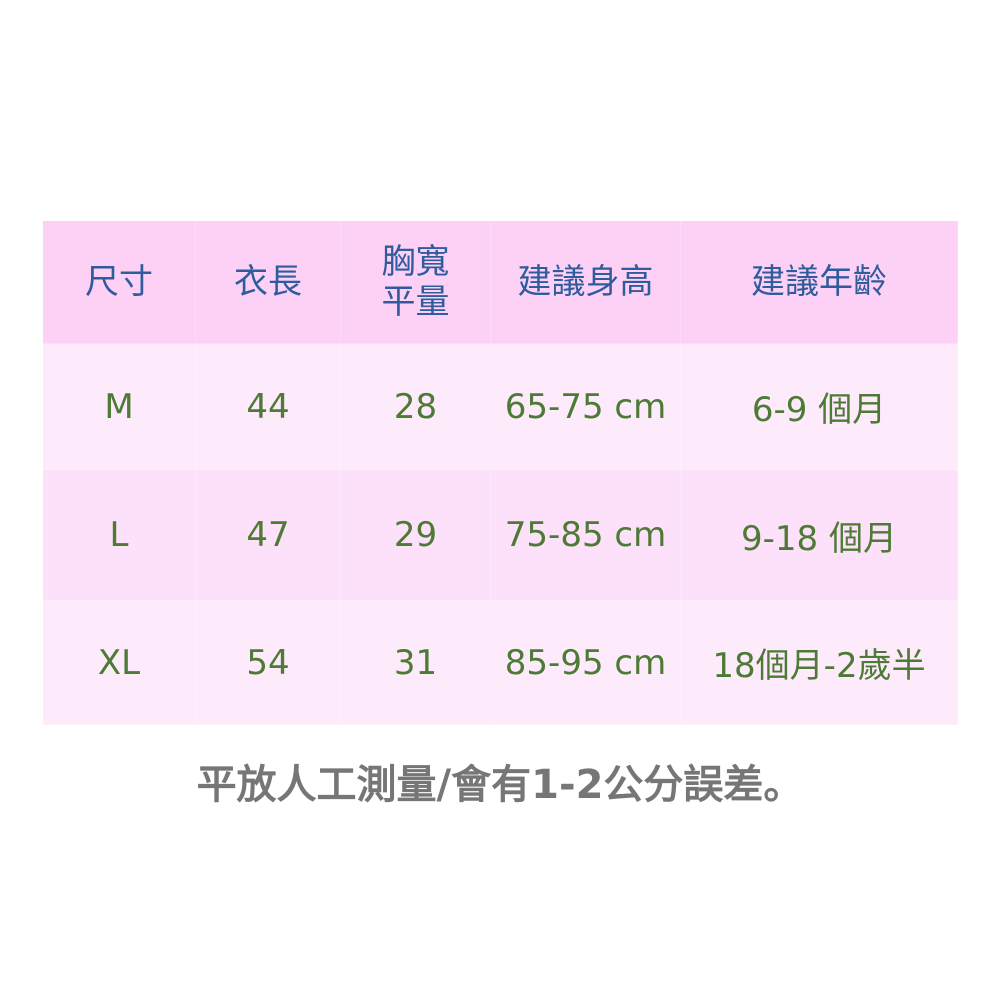  What do you see at coordinates (819, 282) in the screenshot?
I see `header-age: 建議年齡` at bounding box center [819, 282].